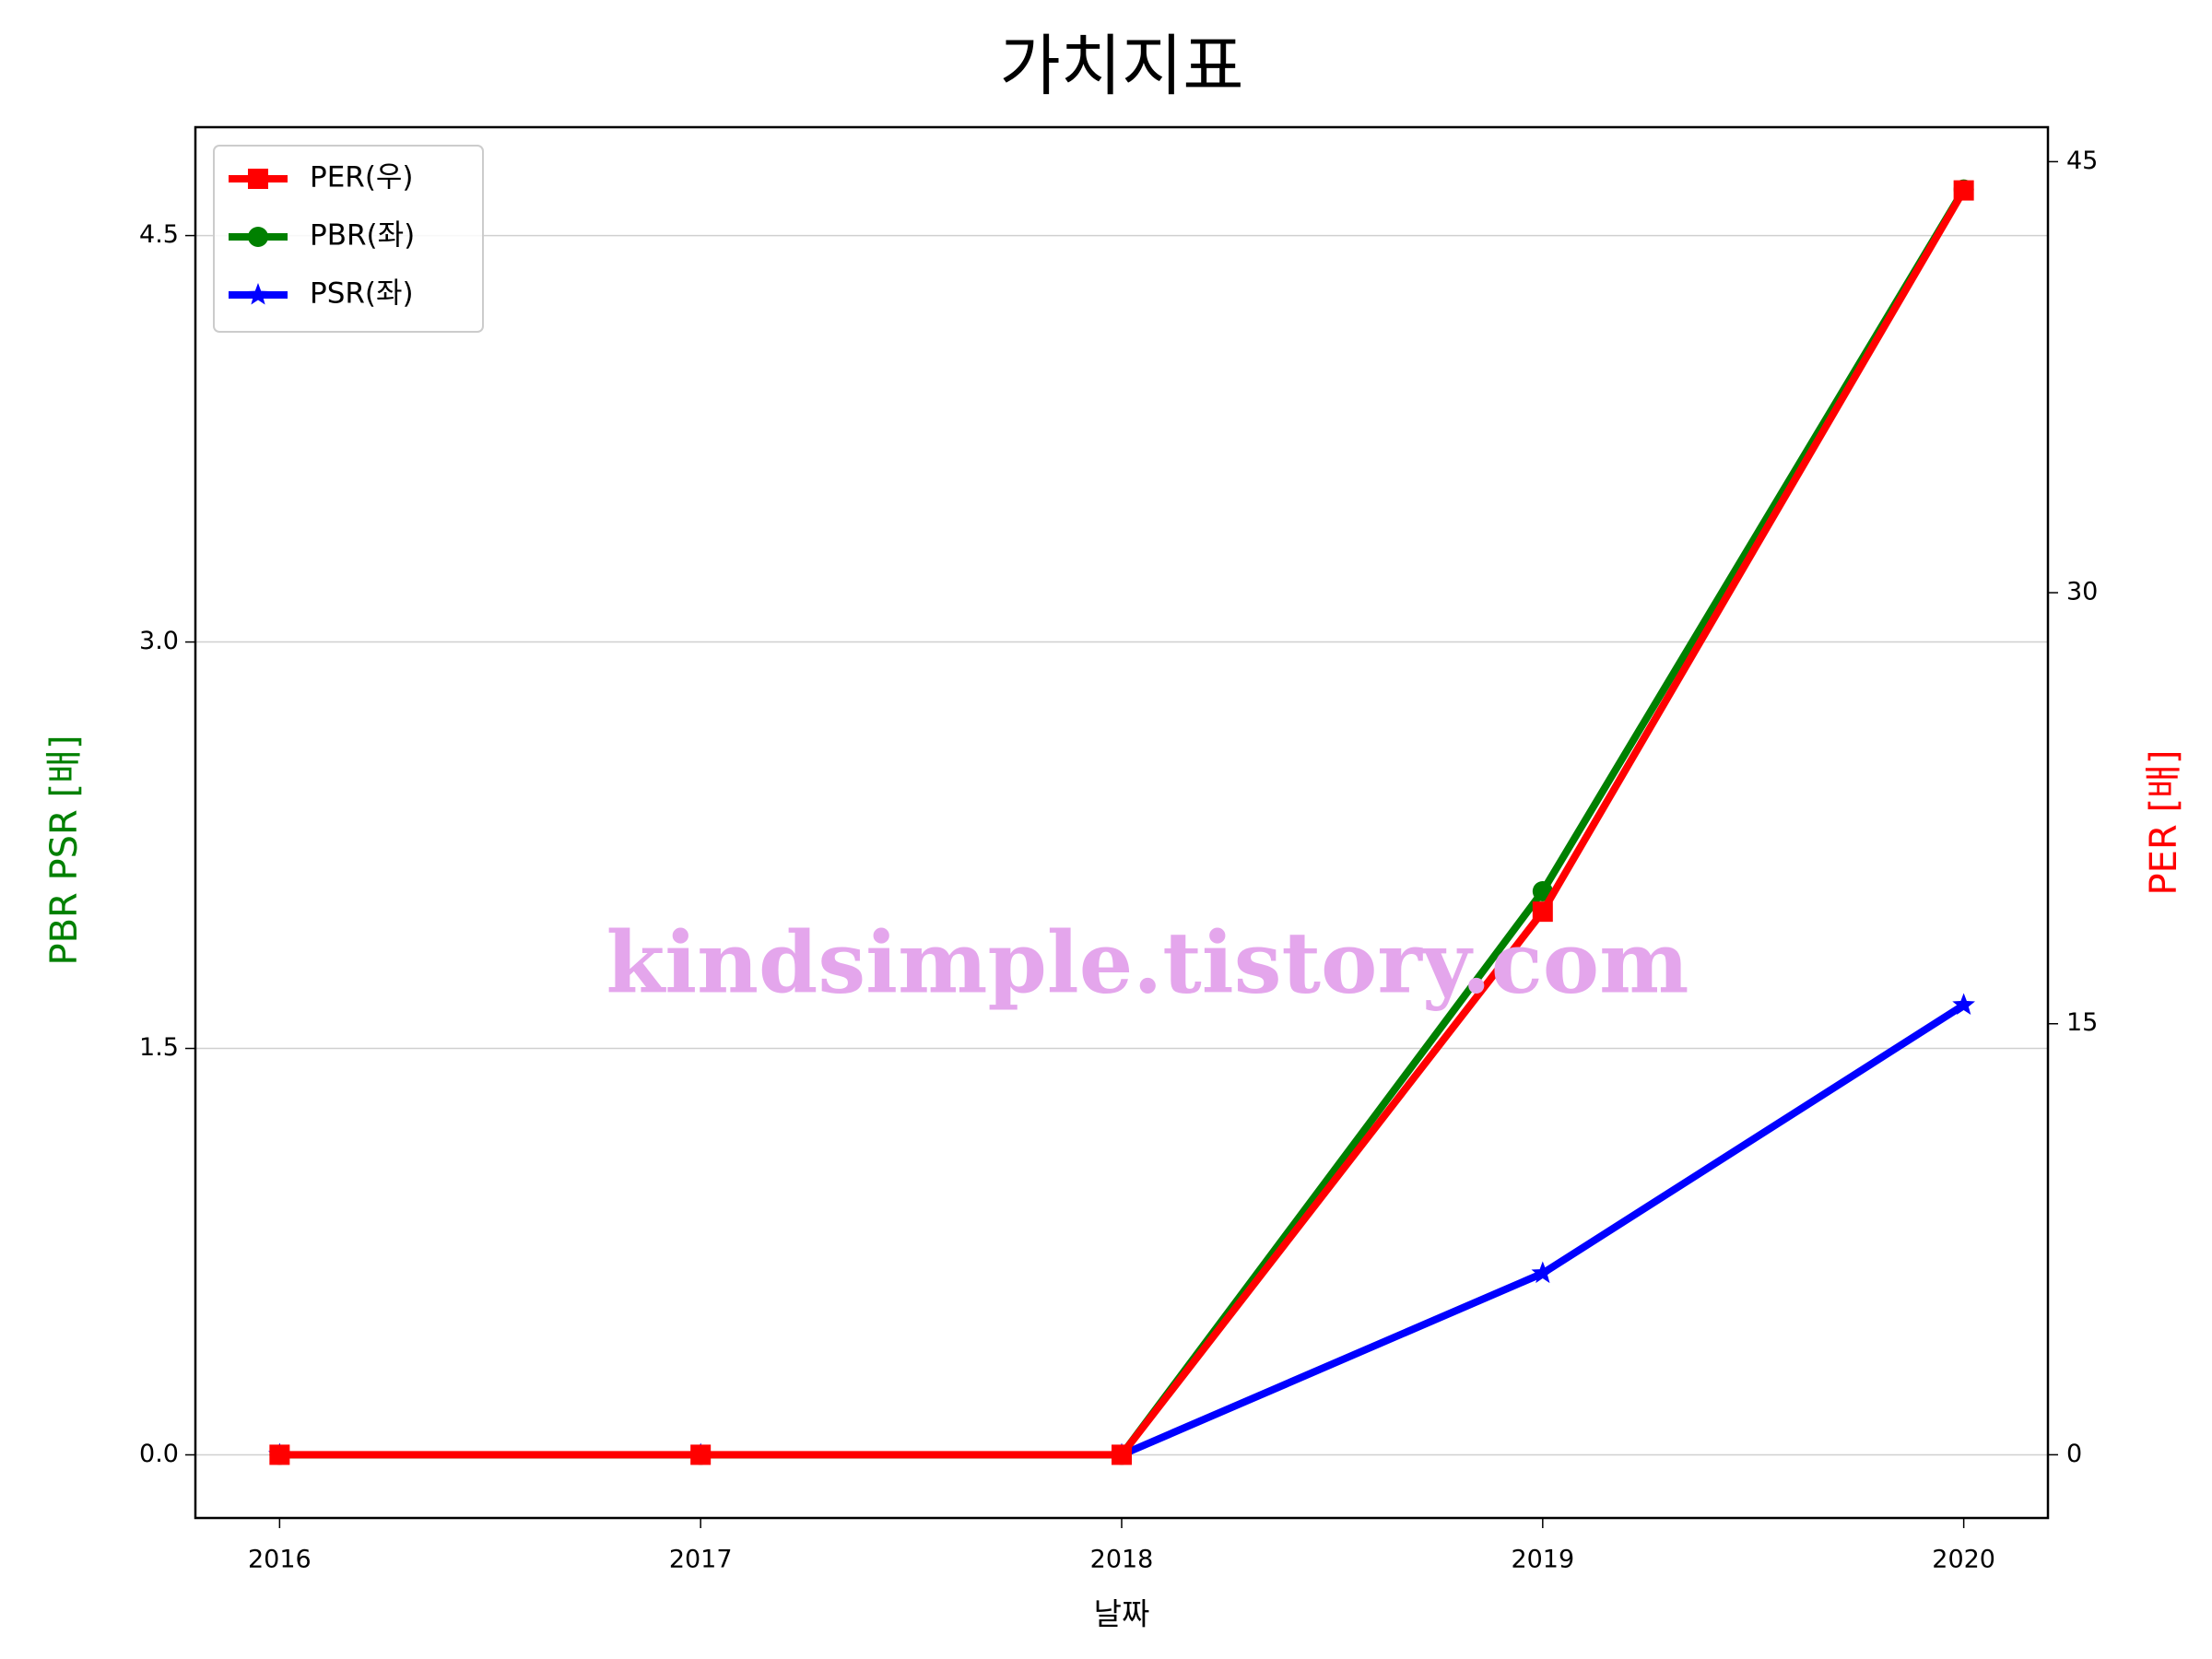 The image size is (2212, 1659). I want to click on x-tick-label: 2016, so click(280, 1560).